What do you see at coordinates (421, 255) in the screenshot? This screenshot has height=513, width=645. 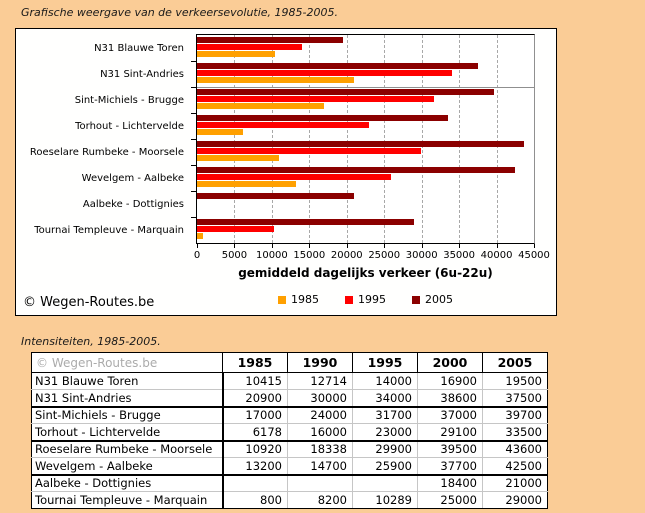 I see `x-tick-label: 30000` at bounding box center [421, 255].